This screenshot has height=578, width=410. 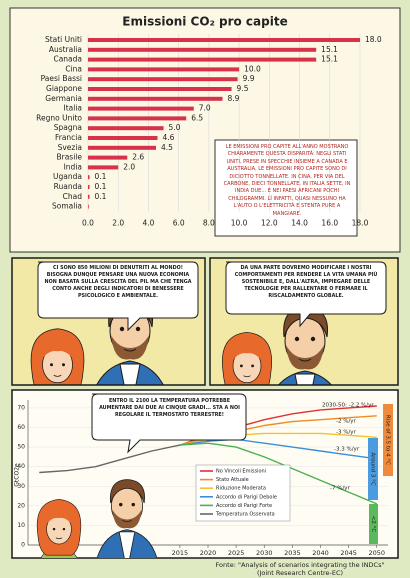 What do you see at coordinates (138, 157) in the screenshot?
I see `value-label: 2.6` at bounding box center [138, 157].